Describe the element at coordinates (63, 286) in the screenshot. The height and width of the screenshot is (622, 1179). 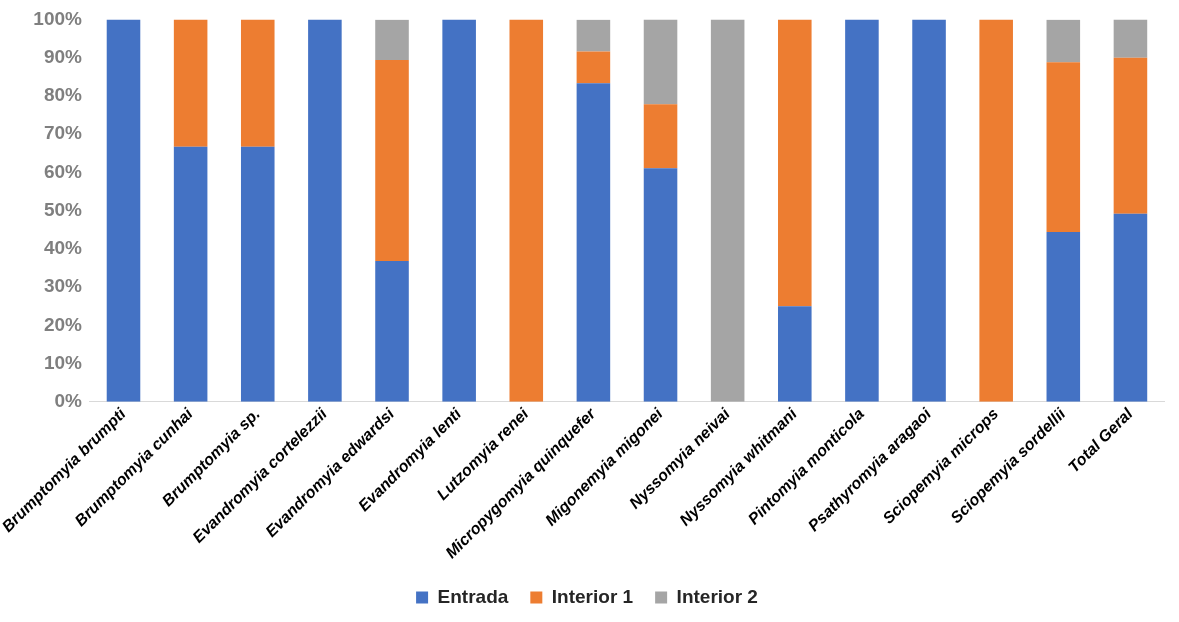
I see `y-tick-label: 30%` at that location.